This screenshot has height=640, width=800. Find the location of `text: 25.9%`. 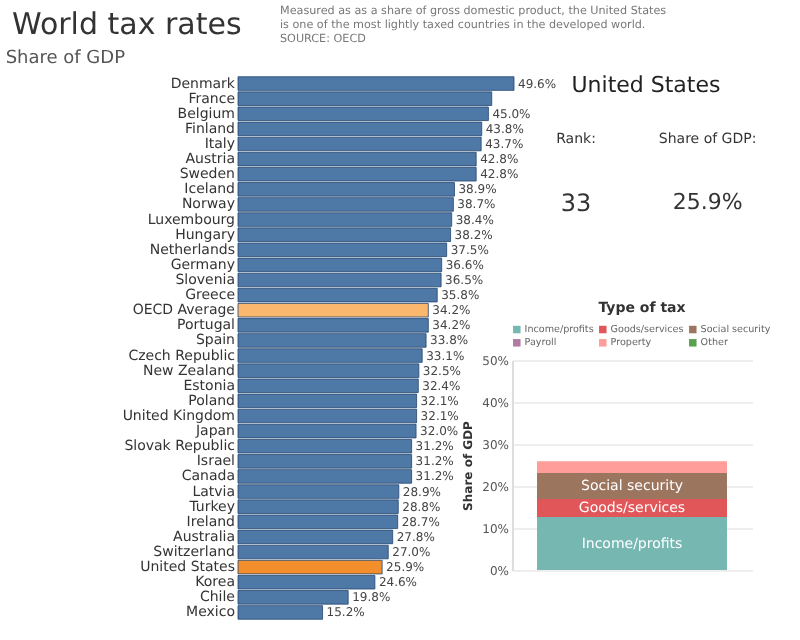

text: 25.9% is located at coordinates (707, 202).